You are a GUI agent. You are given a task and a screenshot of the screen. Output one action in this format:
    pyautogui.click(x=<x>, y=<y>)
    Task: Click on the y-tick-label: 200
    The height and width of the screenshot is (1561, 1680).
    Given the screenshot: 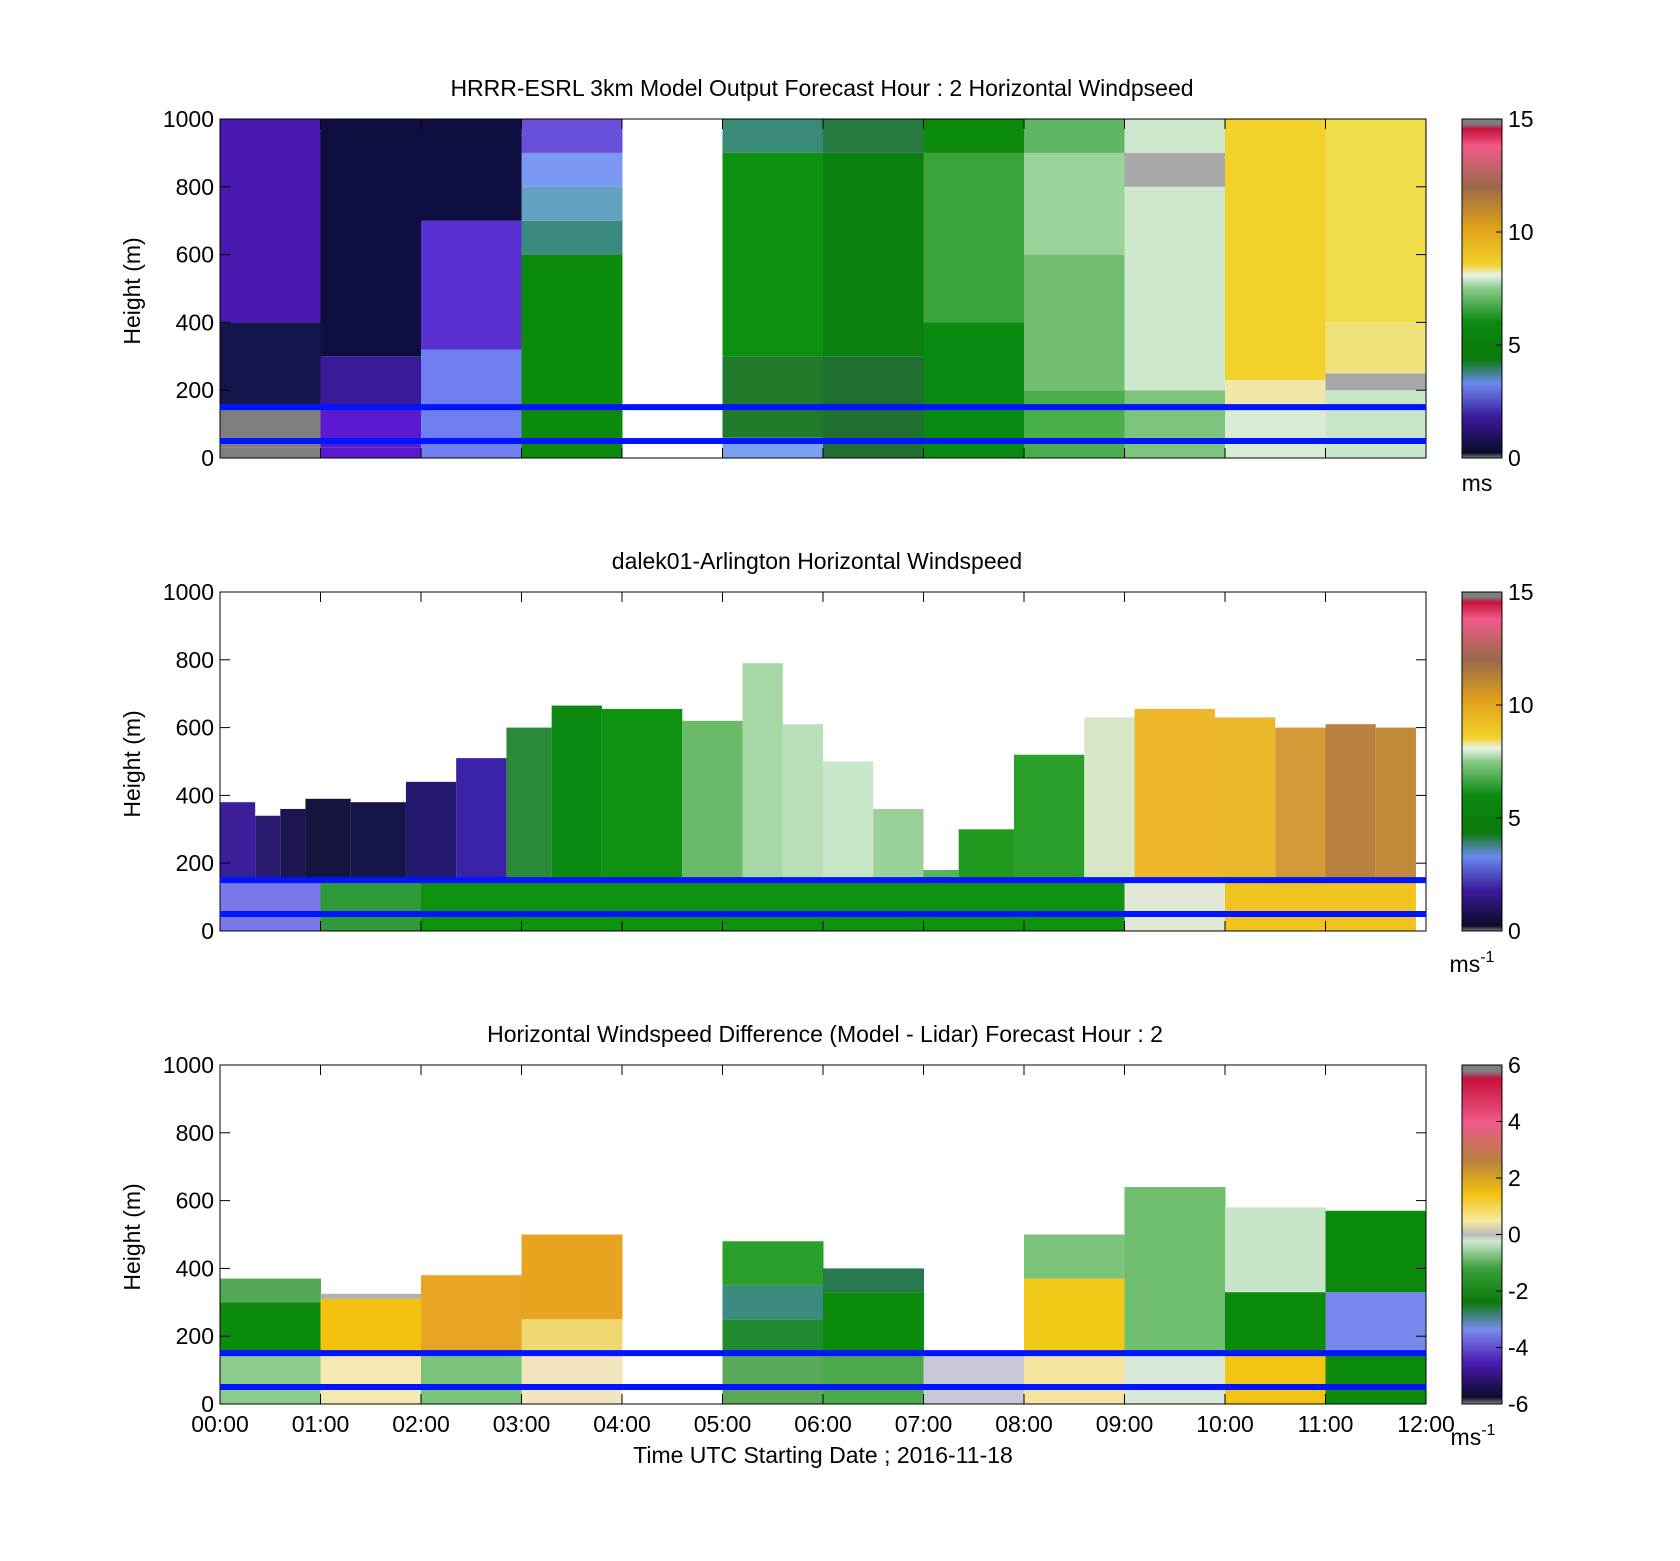 What is the action you would take?
    pyautogui.click(x=195, y=863)
    